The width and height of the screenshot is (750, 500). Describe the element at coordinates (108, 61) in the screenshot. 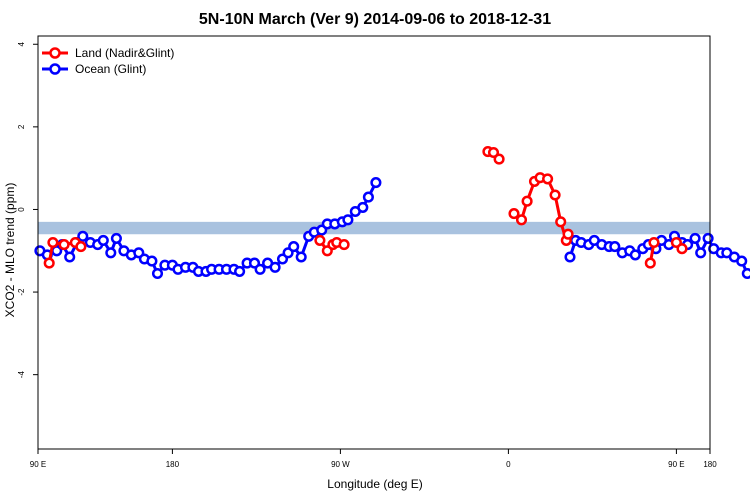

I see `legend: Land (Nadir&Glint) Ocean (Glint)` at that location.